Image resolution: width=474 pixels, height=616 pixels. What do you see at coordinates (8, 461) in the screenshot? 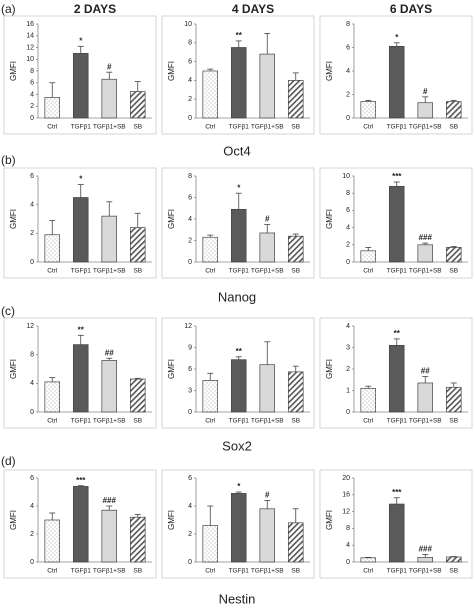
I see `panel-label: (d)` at bounding box center [8, 461].